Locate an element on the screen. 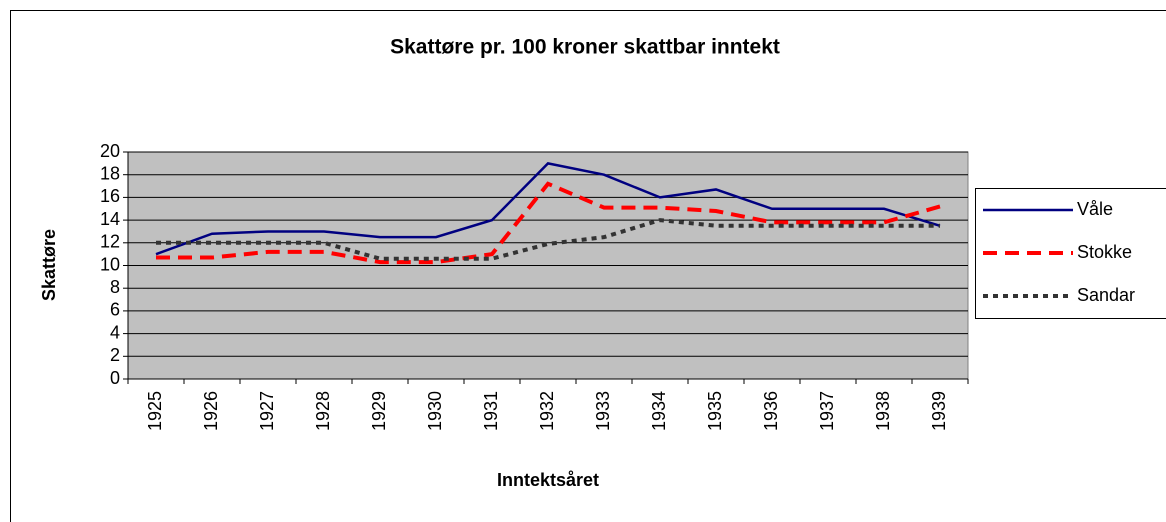 The image size is (1166, 522). x-tick-label: 1934 is located at coordinates (659, 411).